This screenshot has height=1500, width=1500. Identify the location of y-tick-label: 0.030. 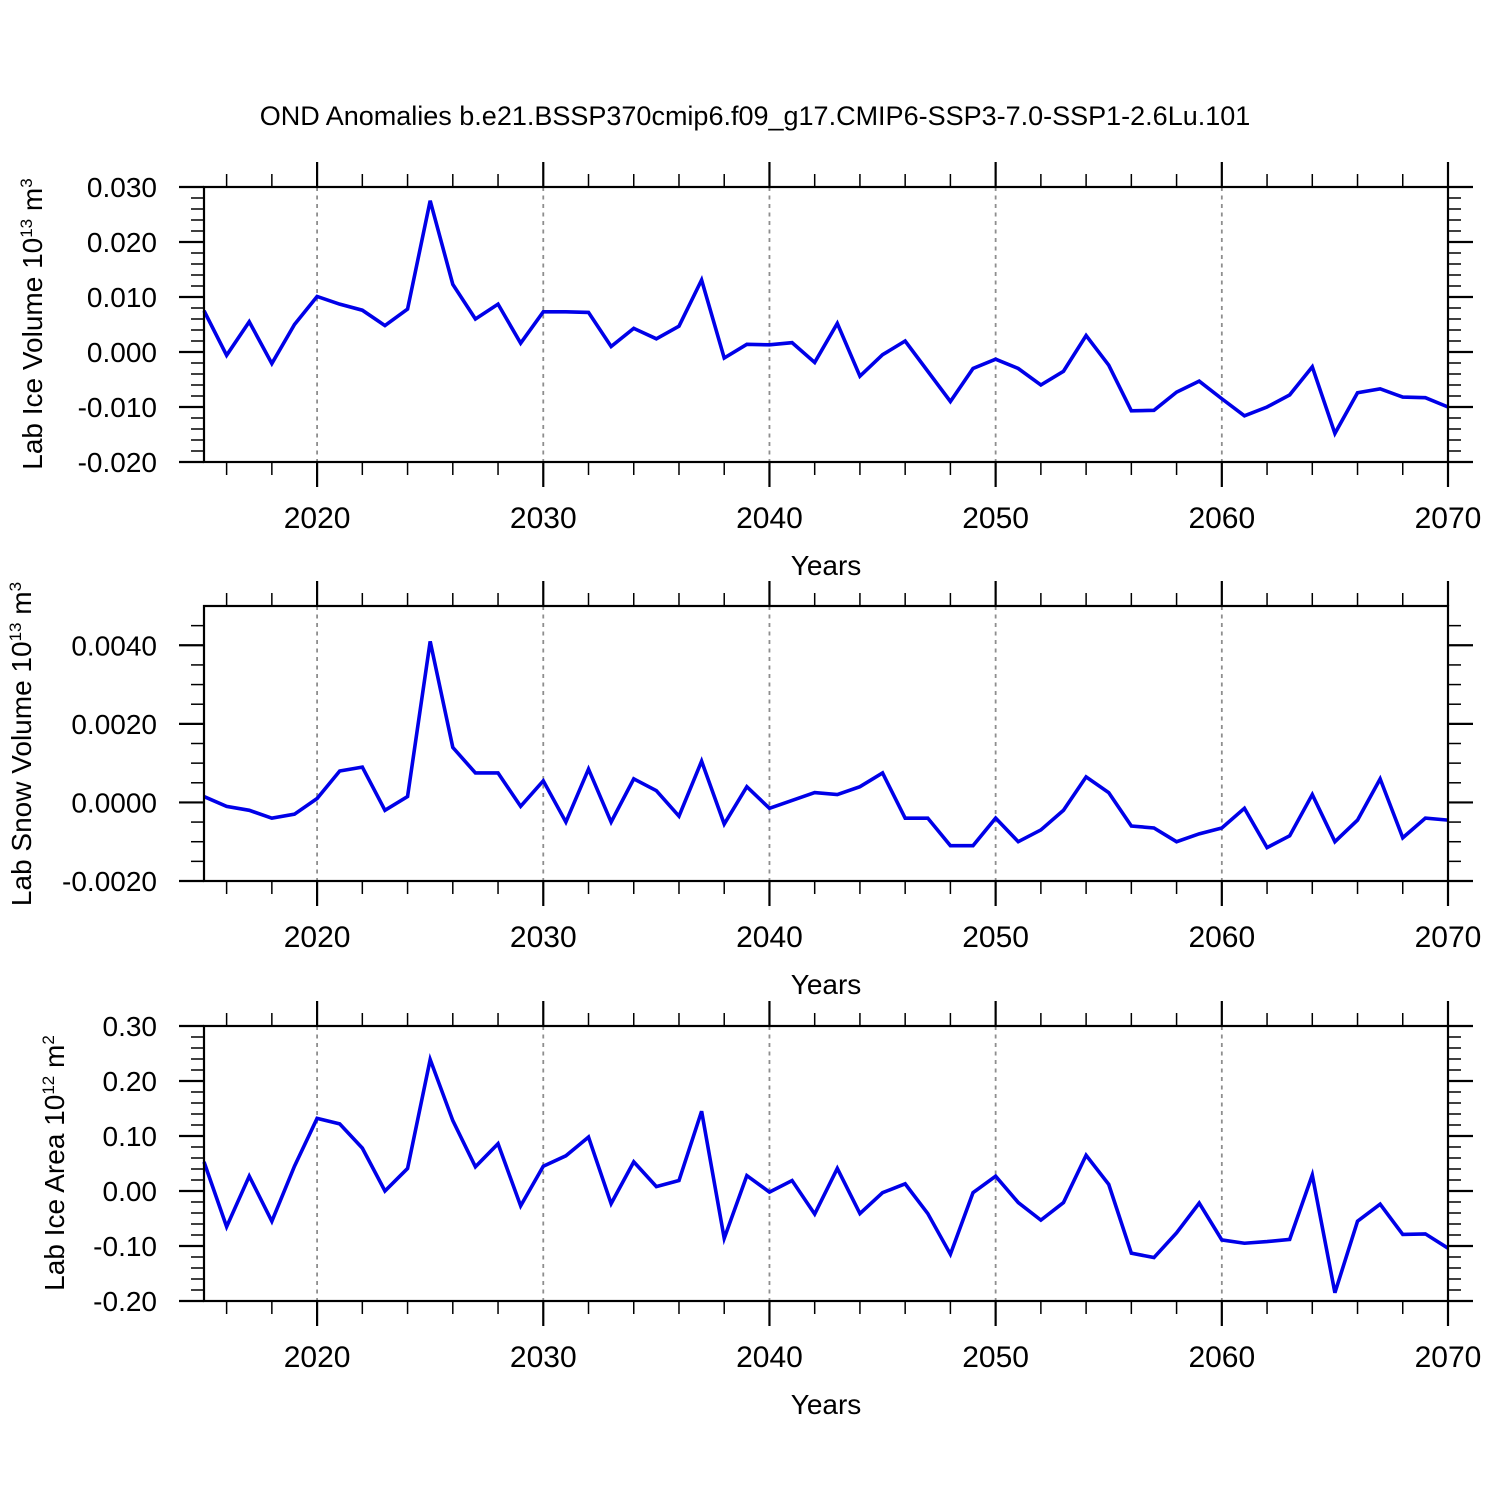
(122, 187).